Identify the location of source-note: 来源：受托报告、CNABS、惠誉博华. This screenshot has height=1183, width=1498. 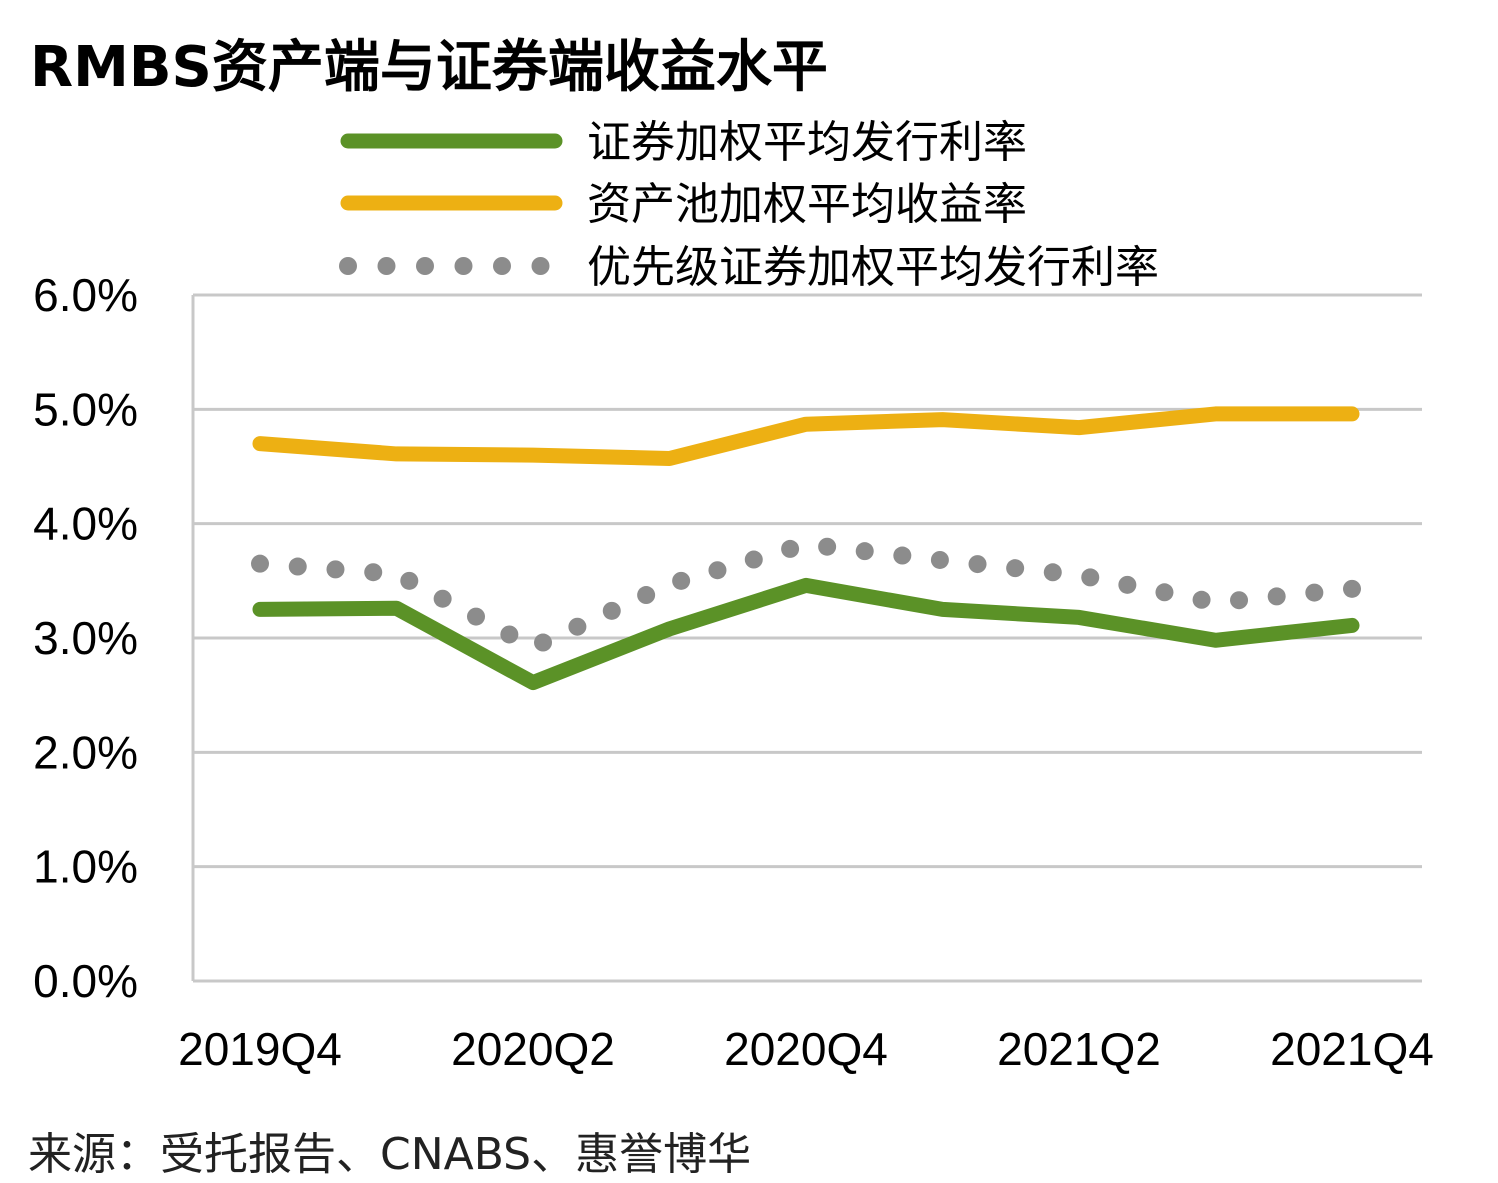
(390, 1154).